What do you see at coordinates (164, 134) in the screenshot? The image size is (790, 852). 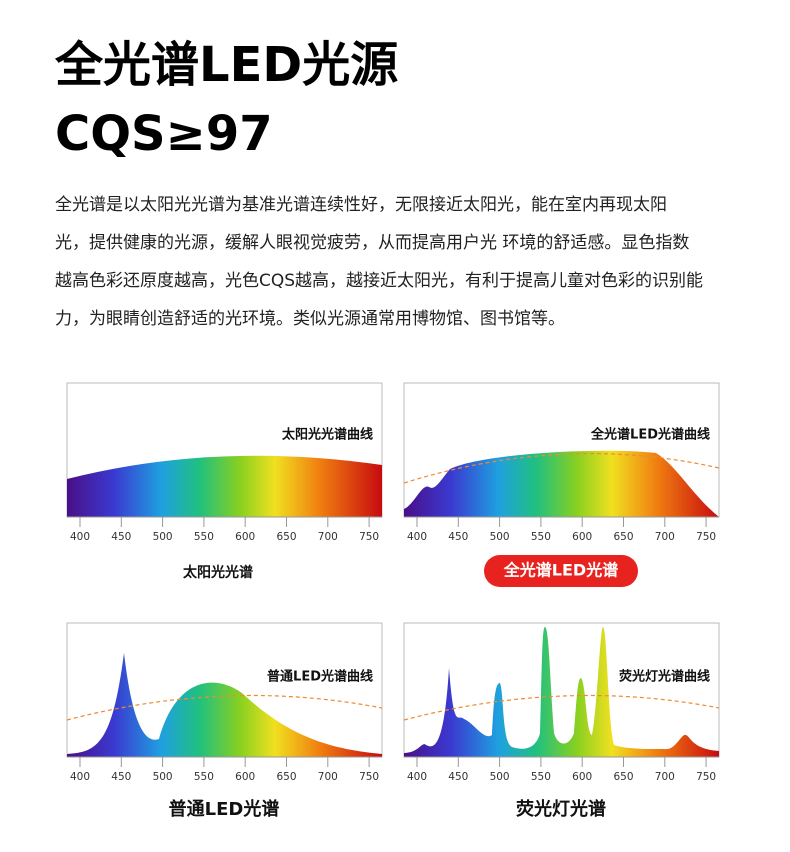 I see `subtitle: CQS≥97` at bounding box center [164, 134].